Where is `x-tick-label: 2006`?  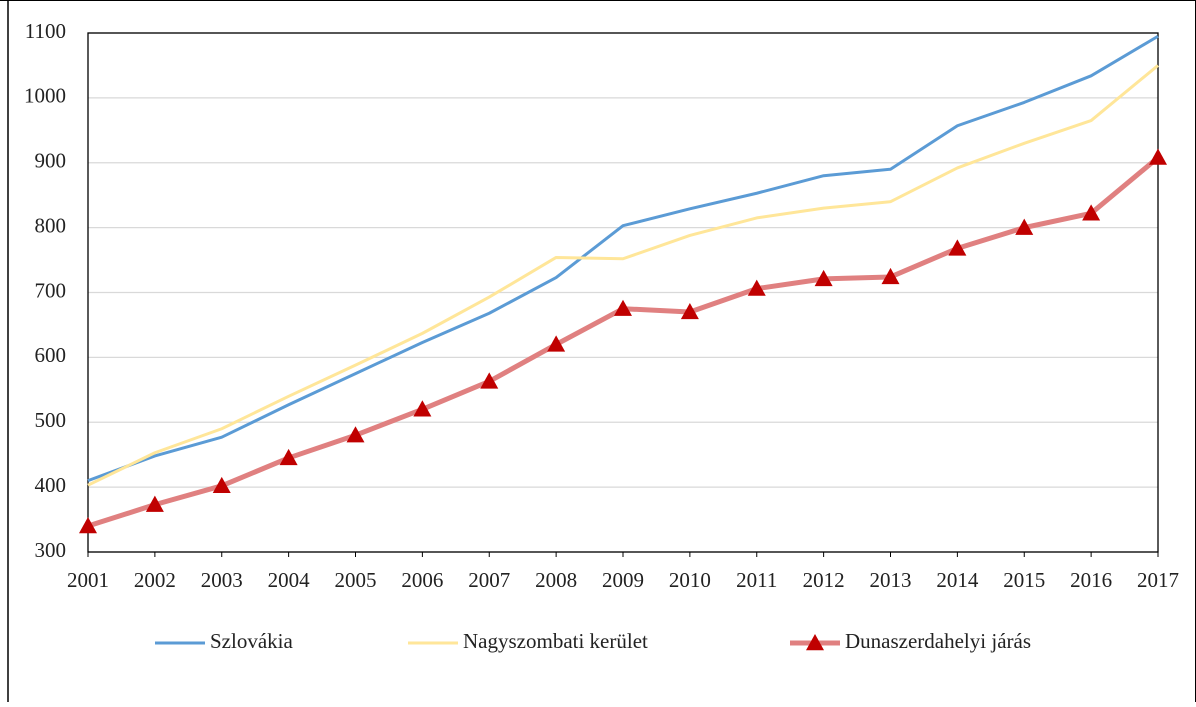 x-tick-label: 2006 is located at coordinates (422, 580).